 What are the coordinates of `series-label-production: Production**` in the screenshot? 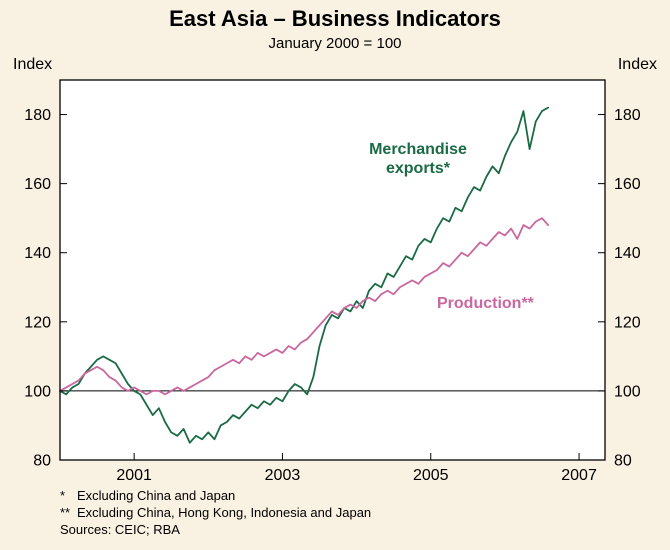 It's located at (485, 303).